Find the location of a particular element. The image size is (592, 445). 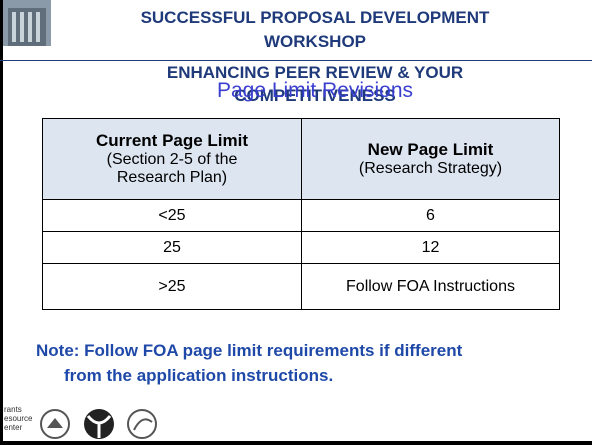

note-line: from the application instructions. is located at coordinates (199, 375).